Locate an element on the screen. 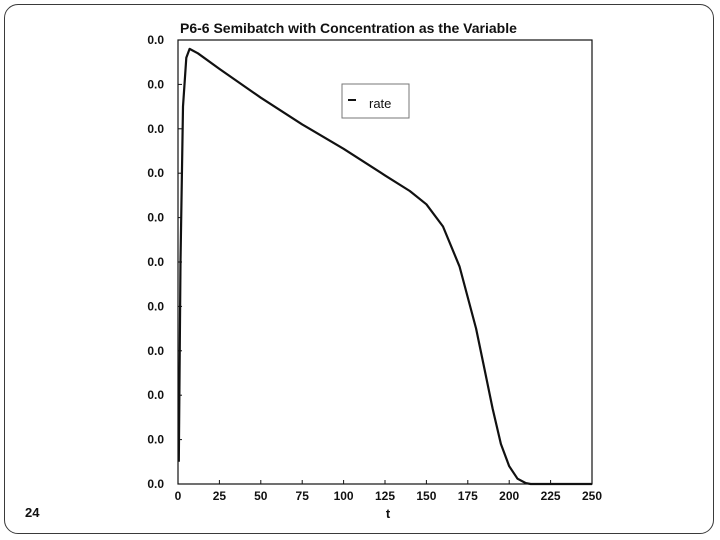  x-tick-label: 125 is located at coordinates (385, 496).